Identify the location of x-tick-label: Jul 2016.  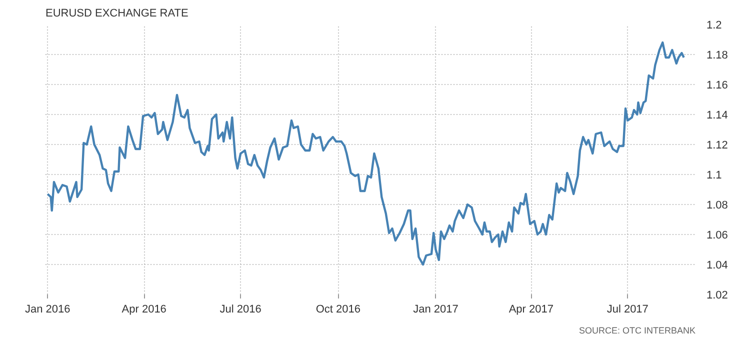
(241, 310).